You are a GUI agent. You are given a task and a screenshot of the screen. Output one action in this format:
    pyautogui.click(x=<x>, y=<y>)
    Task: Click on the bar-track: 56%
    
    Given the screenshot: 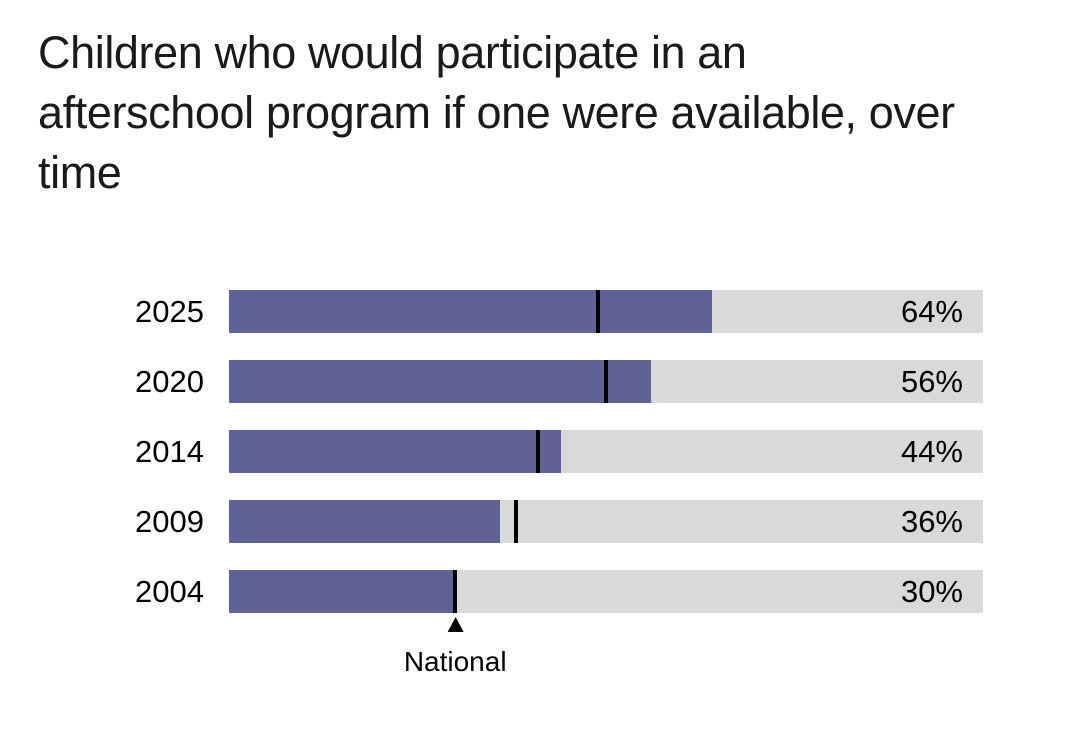 What is the action you would take?
    pyautogui.click(x=606, y=381)
    